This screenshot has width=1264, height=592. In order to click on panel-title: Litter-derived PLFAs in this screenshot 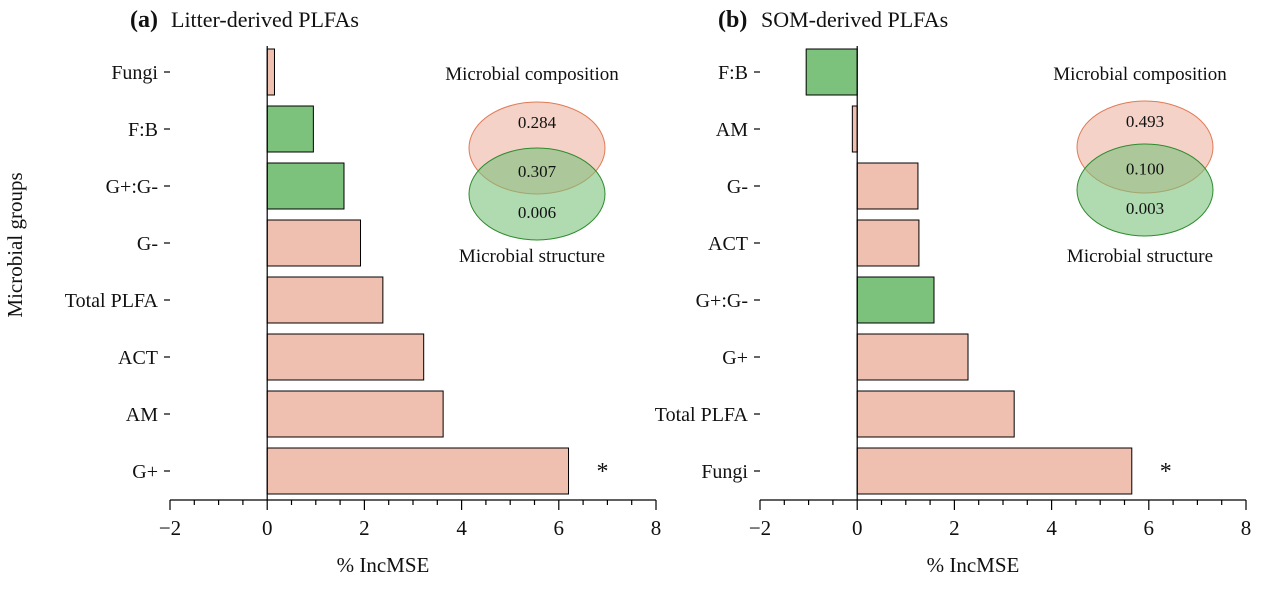, I will do `click(265, 19)`.